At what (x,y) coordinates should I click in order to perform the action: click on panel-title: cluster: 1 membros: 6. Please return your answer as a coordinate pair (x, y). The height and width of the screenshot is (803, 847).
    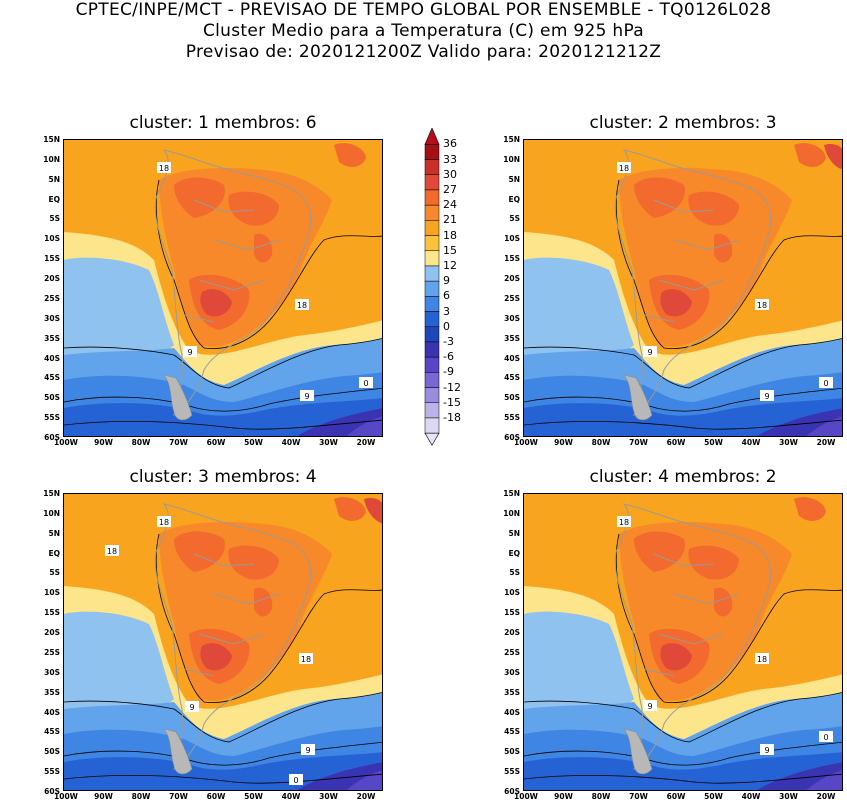
    Looking at the image, I should click on (223, 123).